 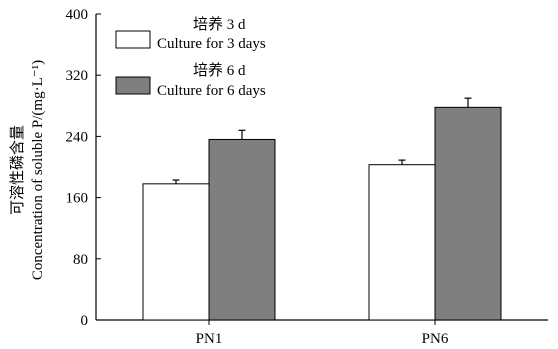 What do you see at coordinates (219, 24) in the screenshot?
I see `legend-label-3d-cn: 培养 3 d` at bounding box center [219, 24].